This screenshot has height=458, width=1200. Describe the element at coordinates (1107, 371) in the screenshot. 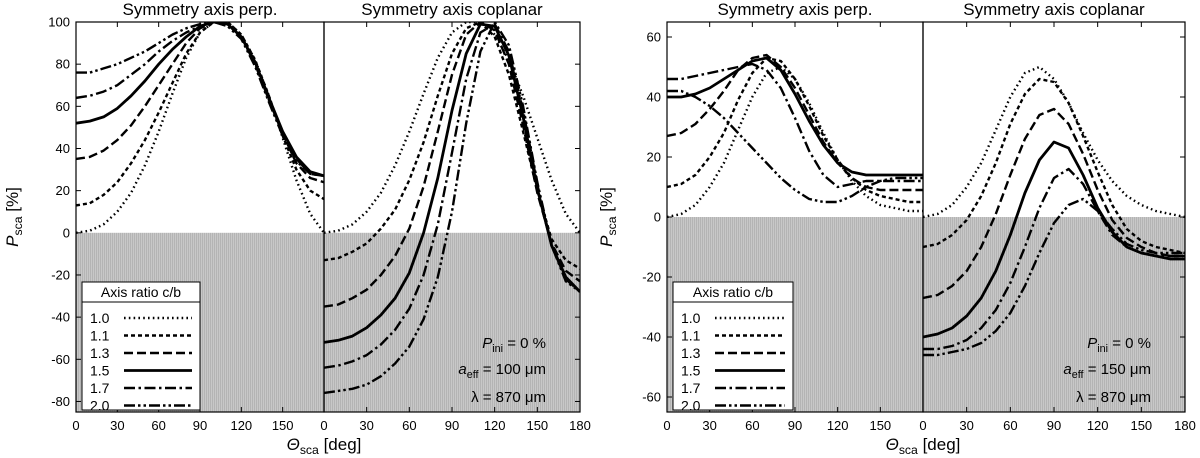

I see `annotation-aeff: aeff = 150 μm` at that location.